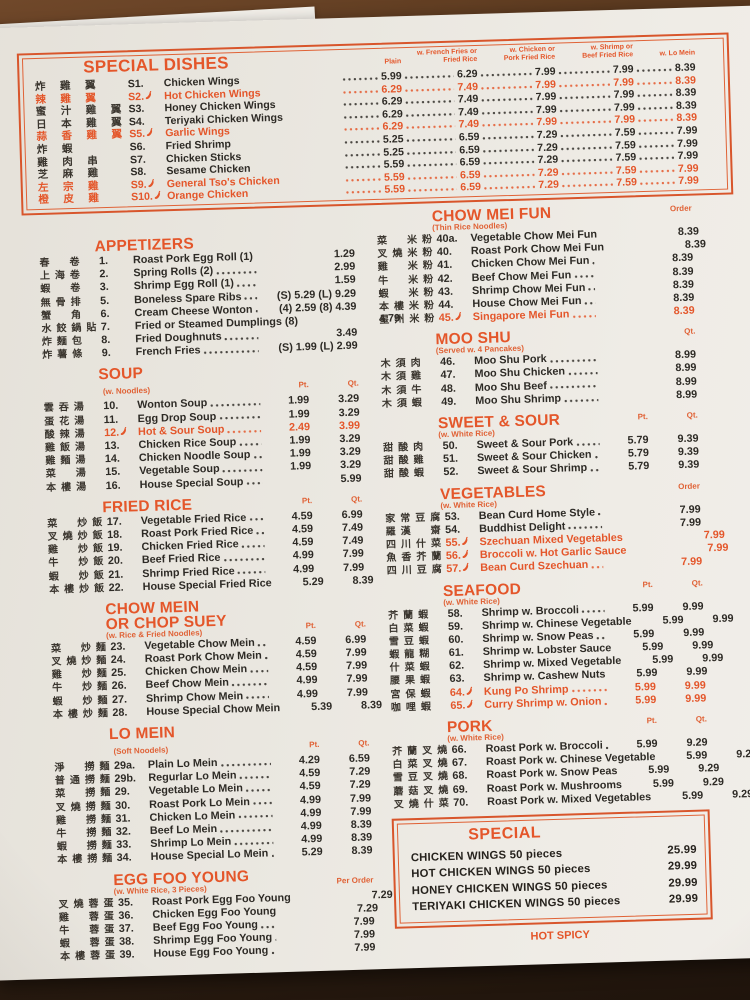 The height and width of the screenshot is (1000, 750). I want to click on item-number: 19., so click(115, 548).